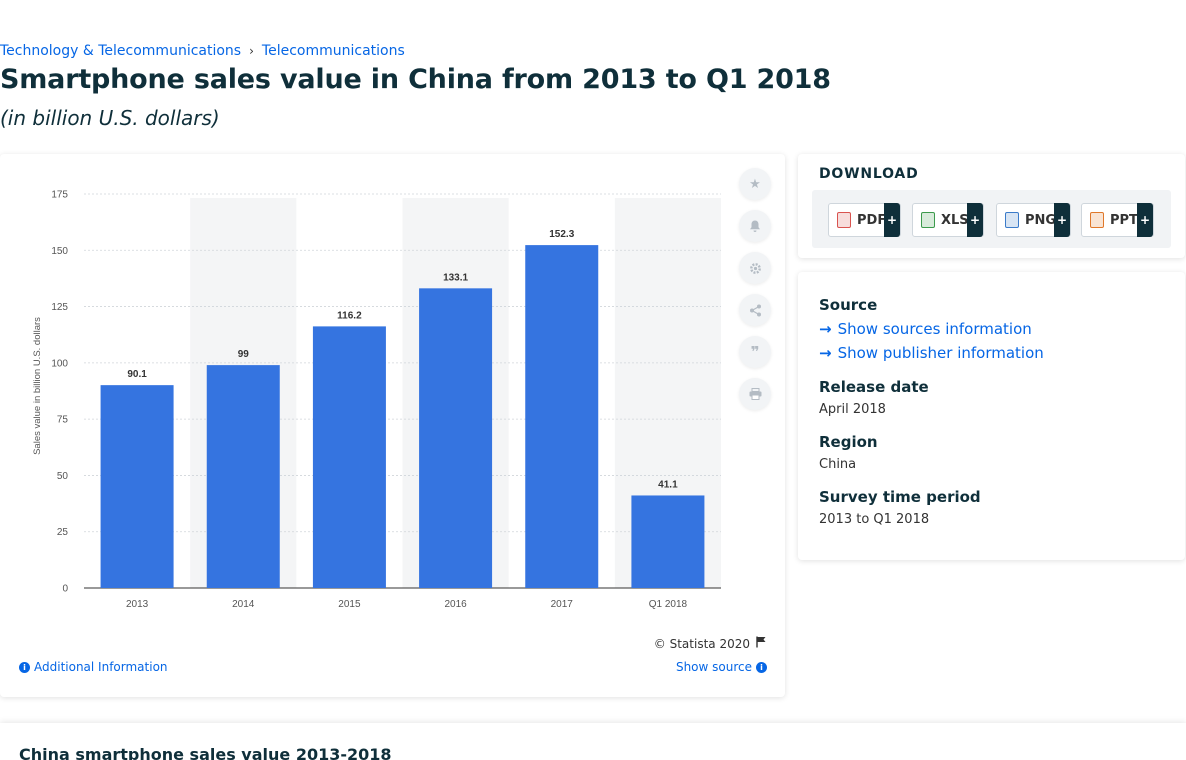 Image resolution: width=1186 pixels, height=760 pixels. Describe the element at coordinates (668, 484) in the screenshot. I see `data-label: 41.1` at that location.